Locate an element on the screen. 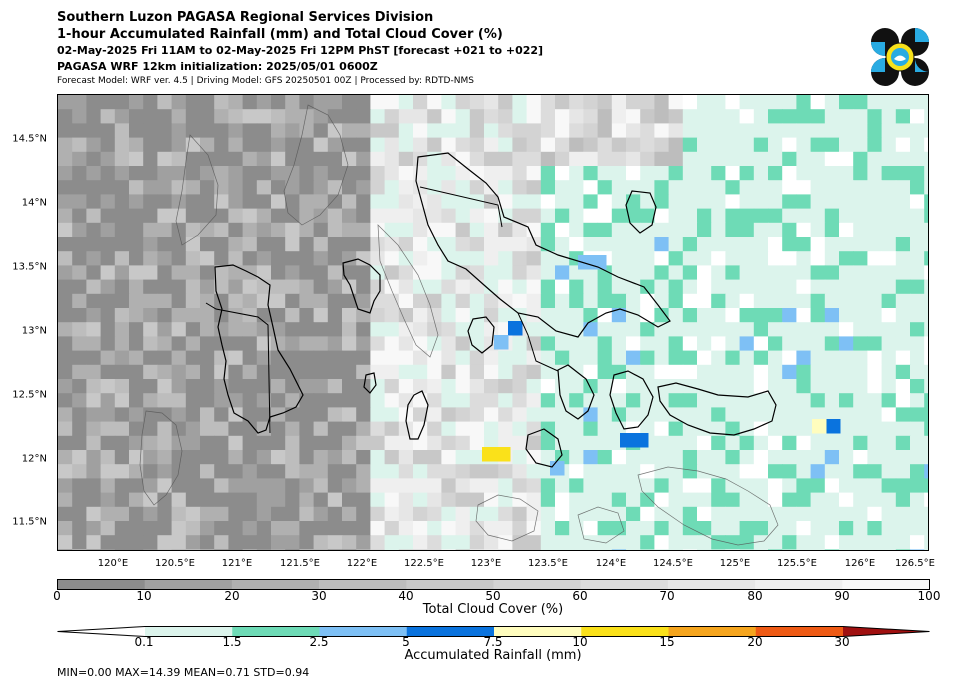  lon-label: 125.5°E is located at coordinates (797, 563).